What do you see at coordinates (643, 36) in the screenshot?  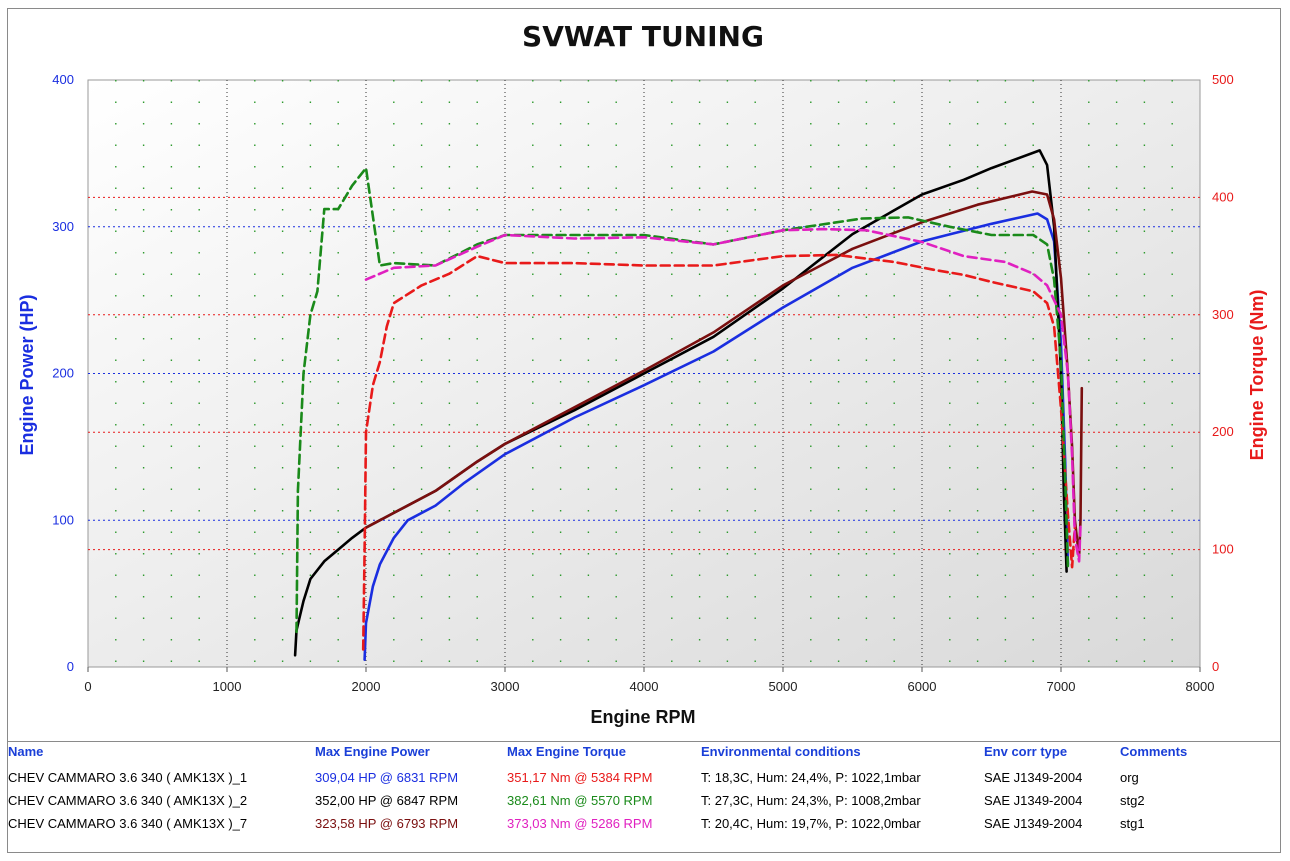 I see `chart-title: SVWAT TUNING` at bounding box center [643, 36].